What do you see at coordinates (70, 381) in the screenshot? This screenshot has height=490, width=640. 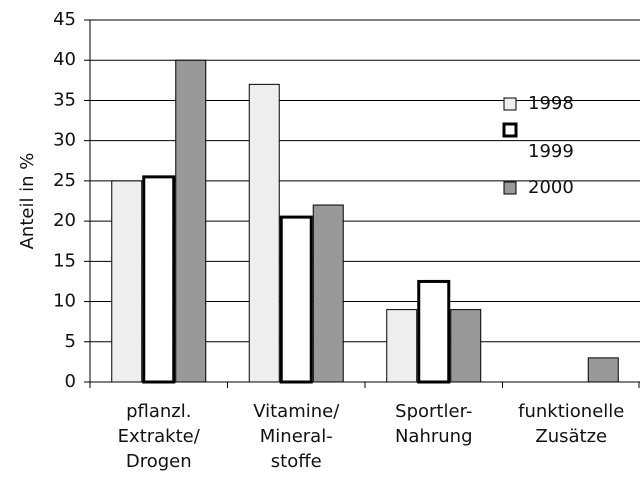 I see `y-tick-label: 0` at bounding box center [70, 381].